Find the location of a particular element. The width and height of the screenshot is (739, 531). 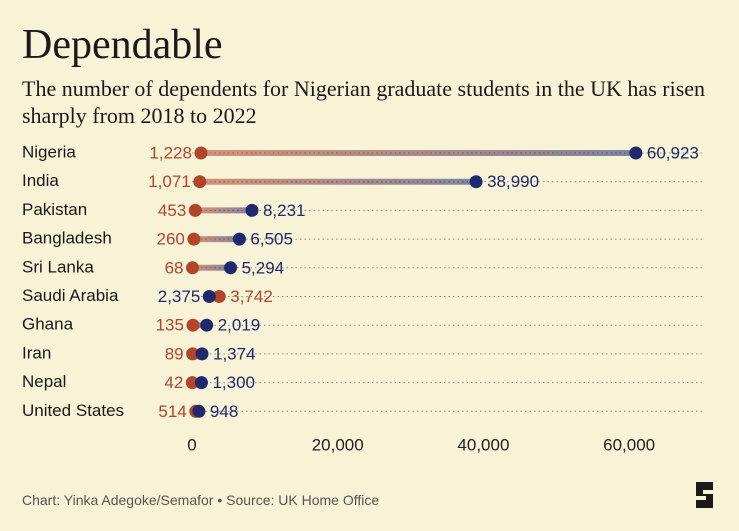

category-label: Sri Lanka is located at coordinates (58, 266).